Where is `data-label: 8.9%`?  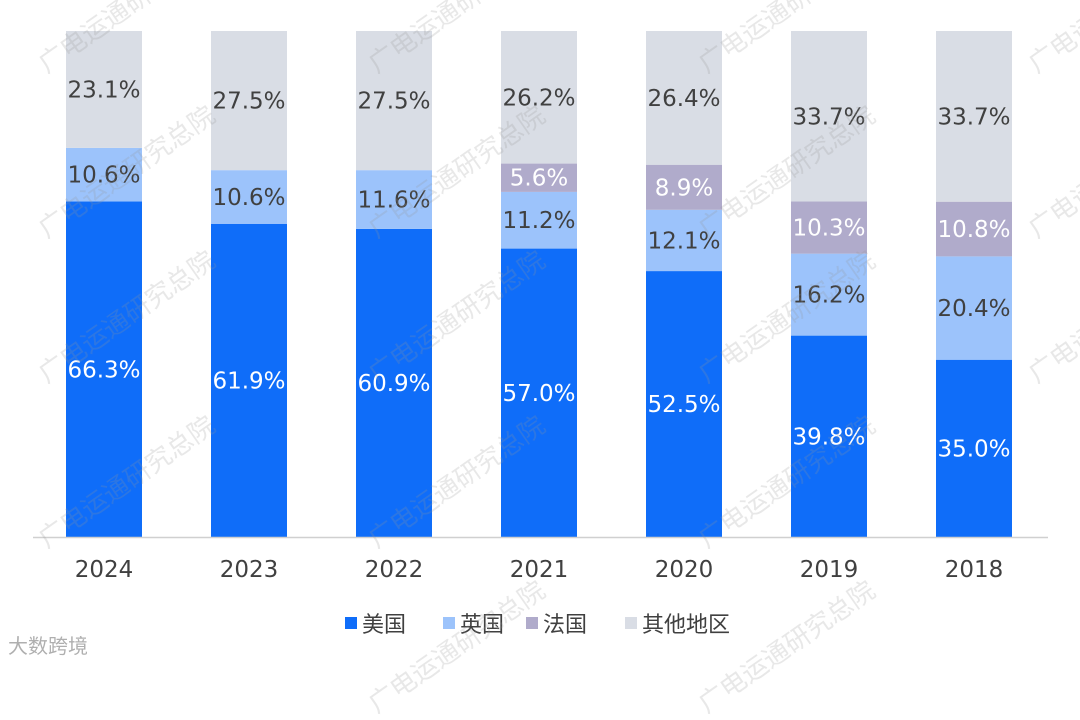
data-label: 8.9% is located at coordinates (684, 188).